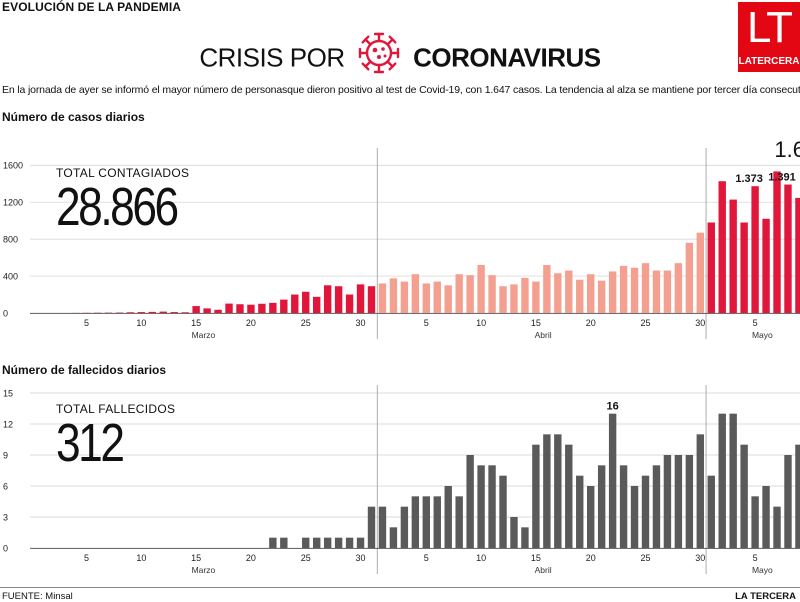 The height and width of the screenshot is (602, 800). Describe the element at coordinates (5, 518) in the screenshot. I see `y-tick-label: 3` at that location.